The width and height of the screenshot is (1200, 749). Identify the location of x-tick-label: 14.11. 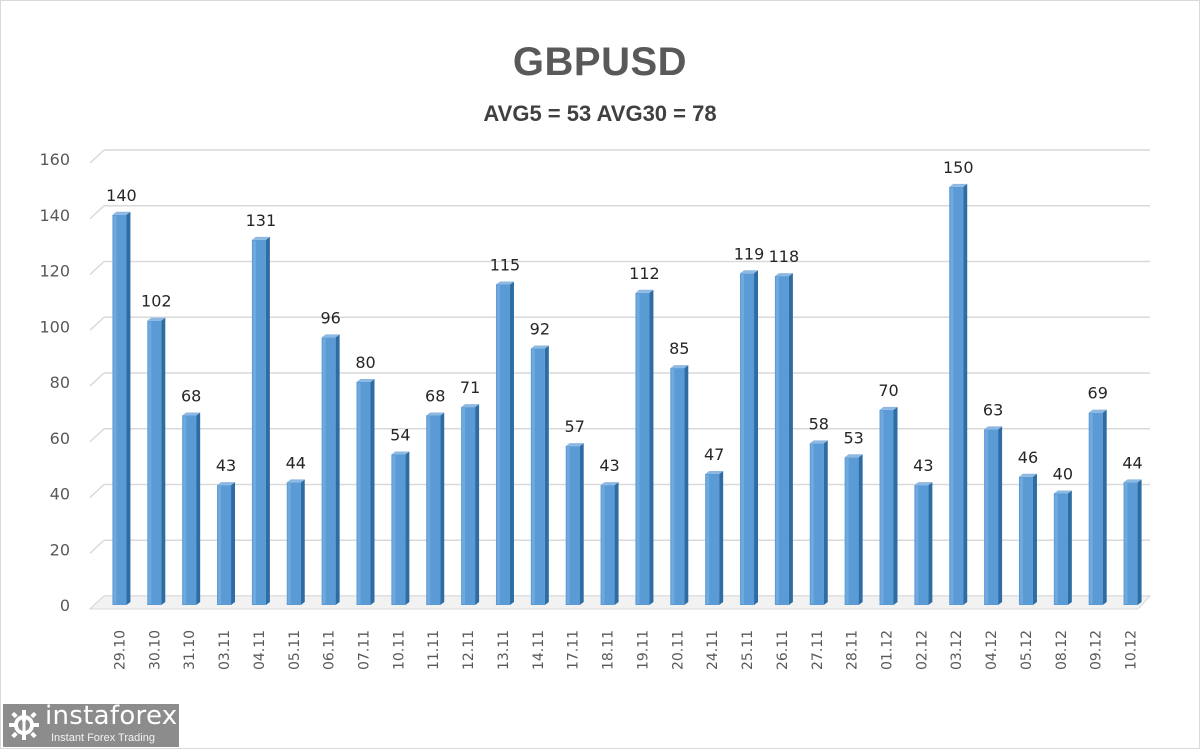
(539, 650).